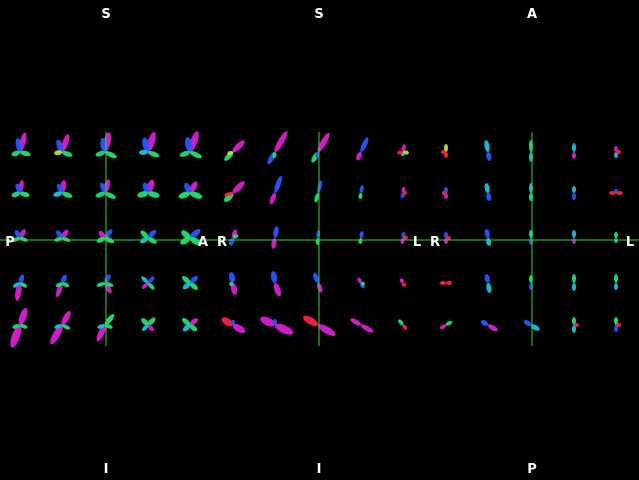 The image size is (639, 480). I want to click on axial-glyph-field, so click(532, 239).